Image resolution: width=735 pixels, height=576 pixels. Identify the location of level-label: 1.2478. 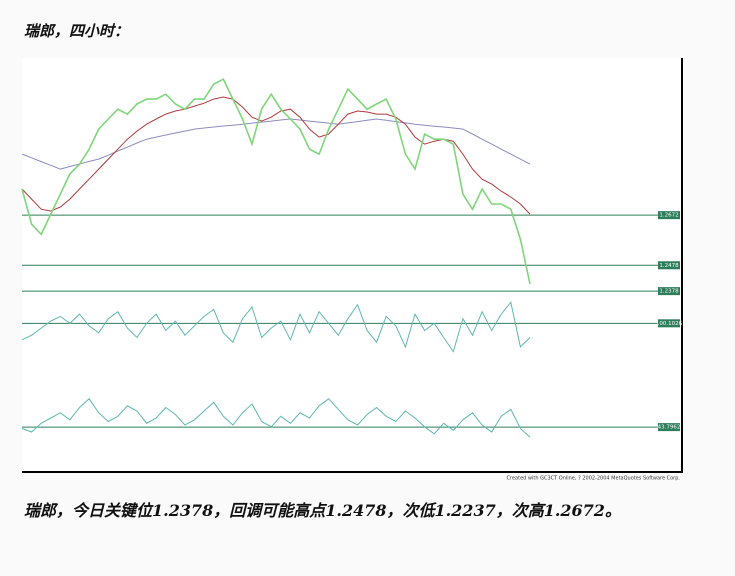
(669, 266).